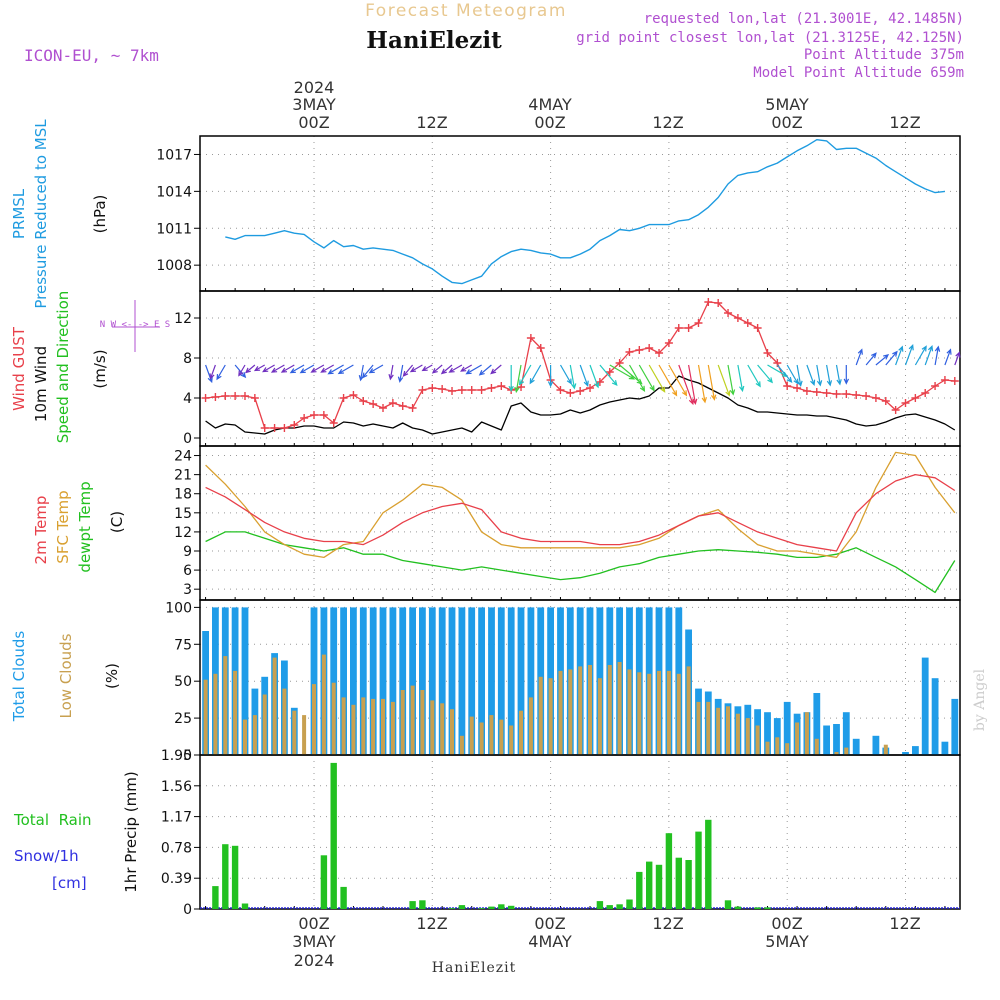  What do you see at coordinates (176, 879) in the screenshot?
I see `precip-ytick-label: 0.39` at bounding box center [176, 879].